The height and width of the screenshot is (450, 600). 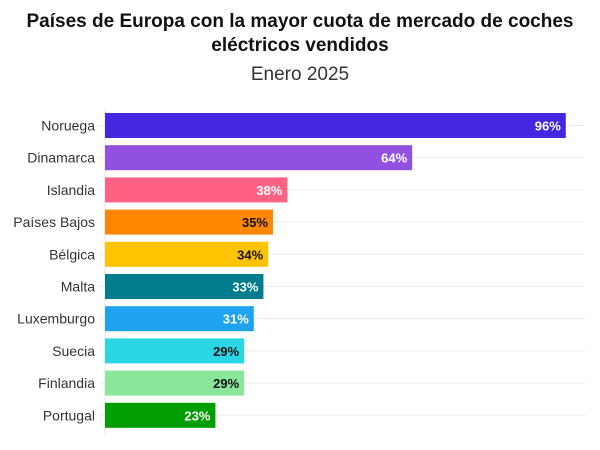 I want to click on category-label: Finlandia, so click(x=66, y=383).